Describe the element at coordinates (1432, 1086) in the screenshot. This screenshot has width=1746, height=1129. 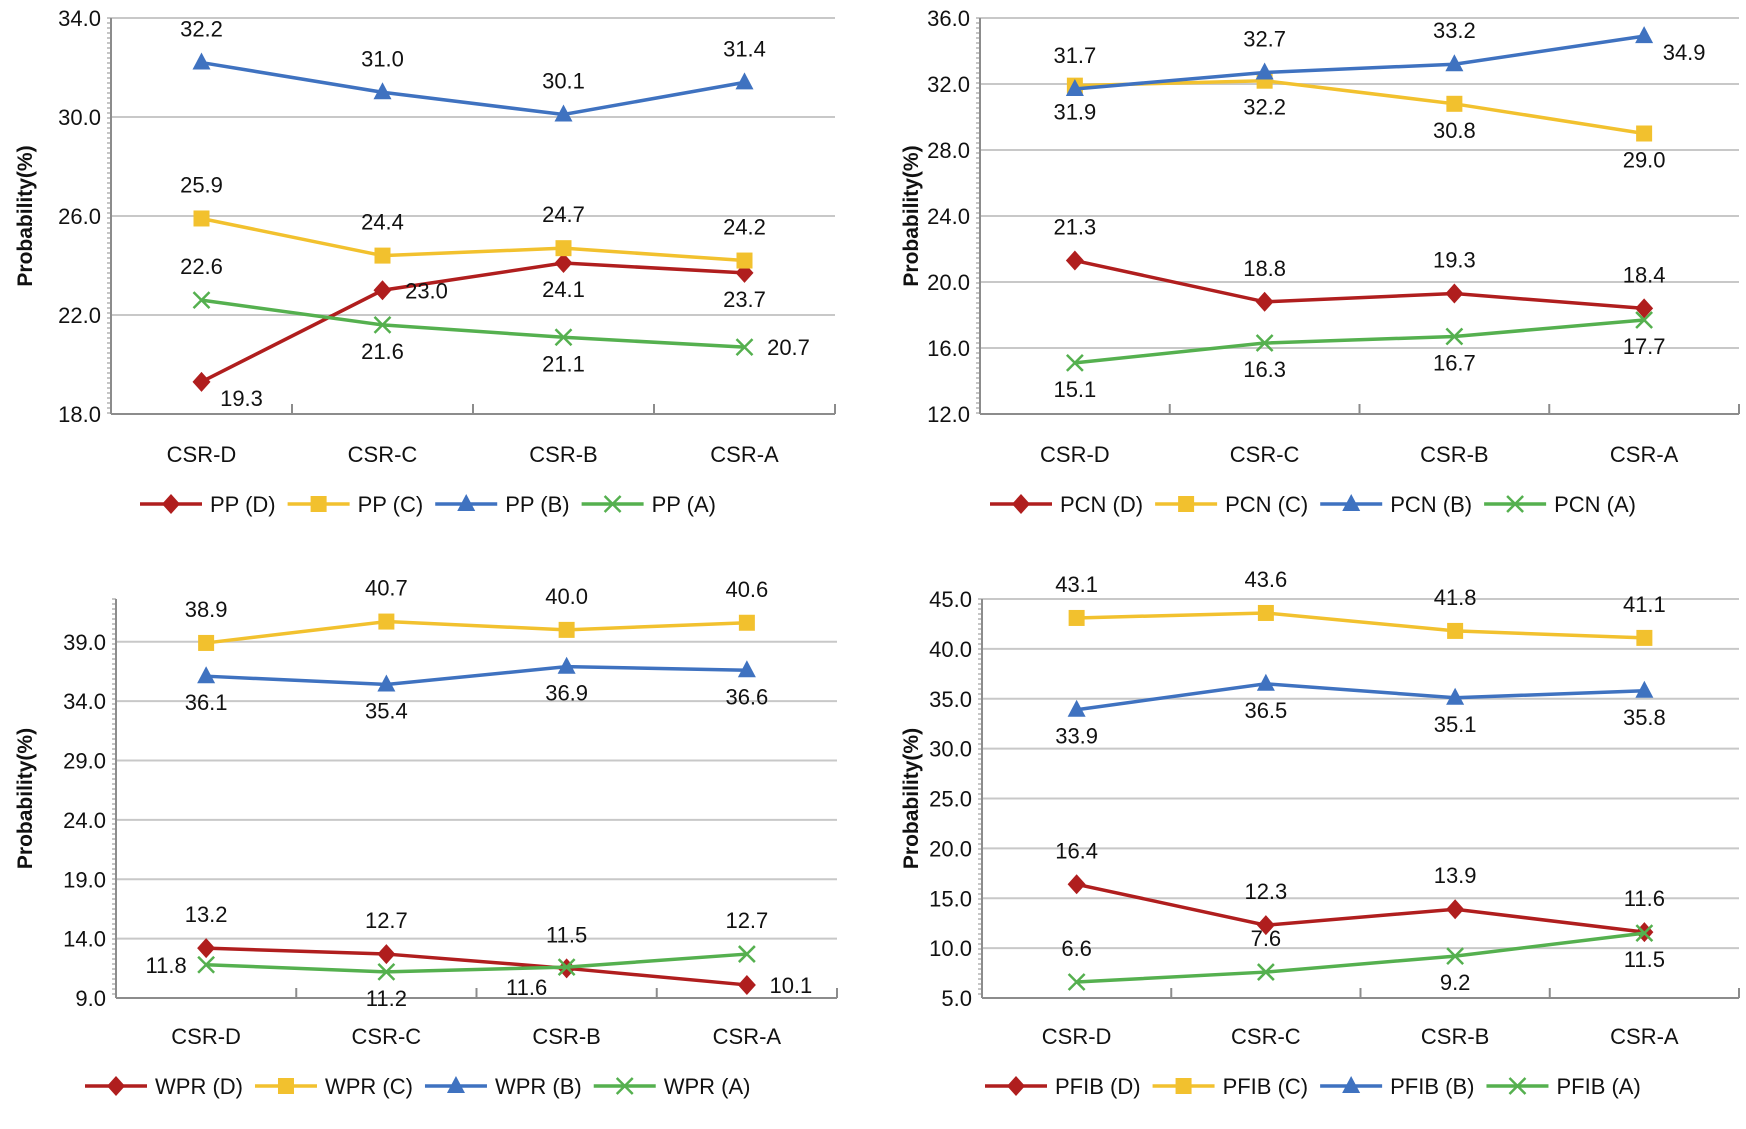
I see `legend-label: PFIB (B)` at that location.